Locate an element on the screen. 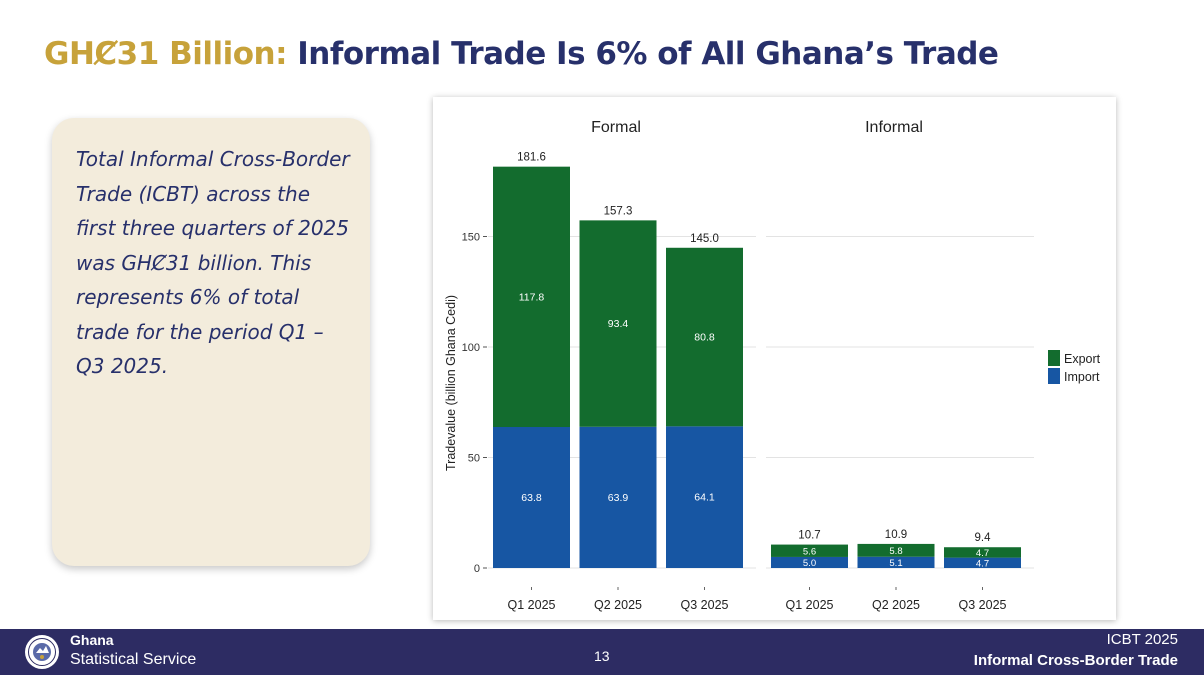 This screenshot has width=1204, height=675. data-label-export: 93.4 is located at coordinates (618, 324).